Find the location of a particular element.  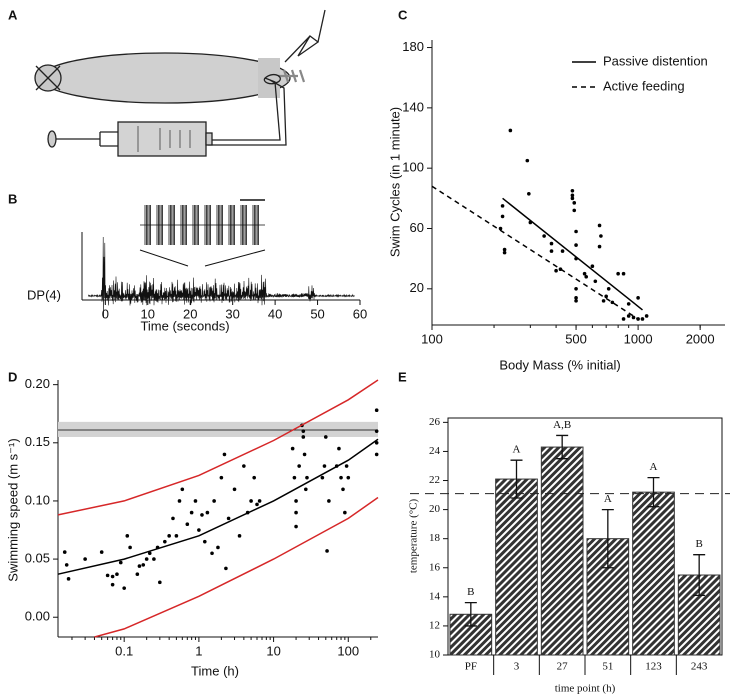

panel-label: B is located at coordinates (12, 198).